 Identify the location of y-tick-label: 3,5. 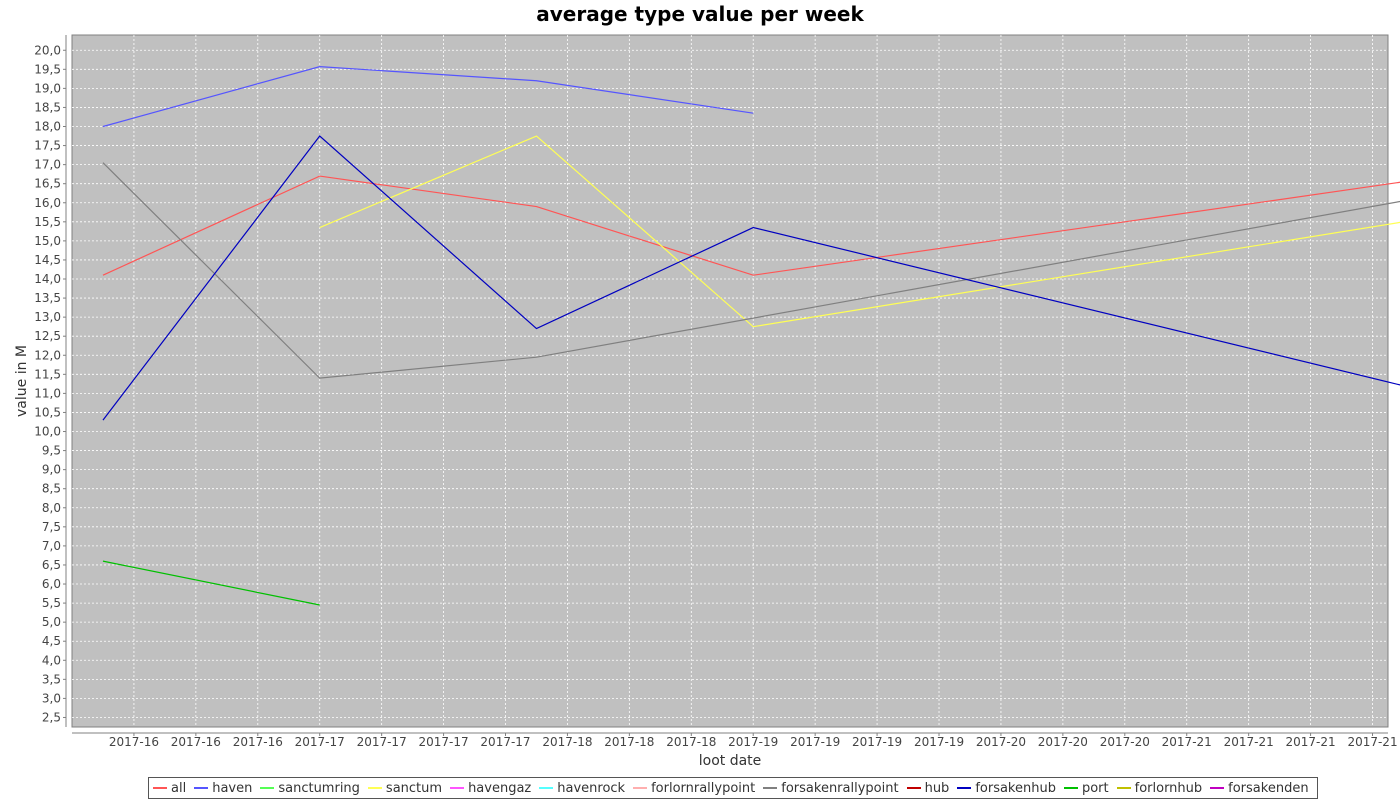
(51, 679).